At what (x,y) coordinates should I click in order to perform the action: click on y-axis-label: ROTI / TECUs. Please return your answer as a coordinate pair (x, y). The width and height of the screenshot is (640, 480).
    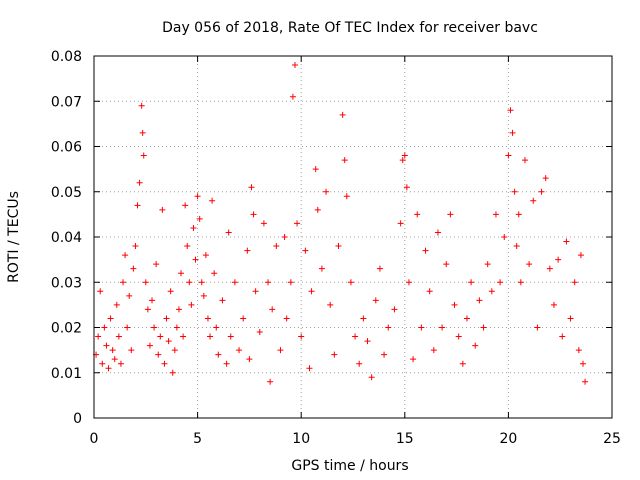
    Looking at the image, I should click on (14, 237).